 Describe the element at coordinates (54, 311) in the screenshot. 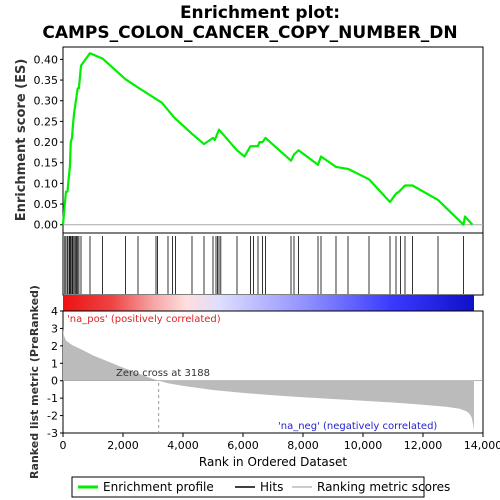

I see `metric-y-tick-label: 4` at that location.